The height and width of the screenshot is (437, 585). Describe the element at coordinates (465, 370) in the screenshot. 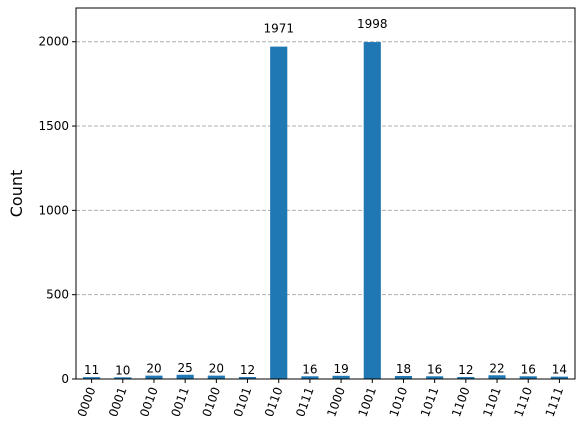

I see `data-label-1100: 12` at that location.